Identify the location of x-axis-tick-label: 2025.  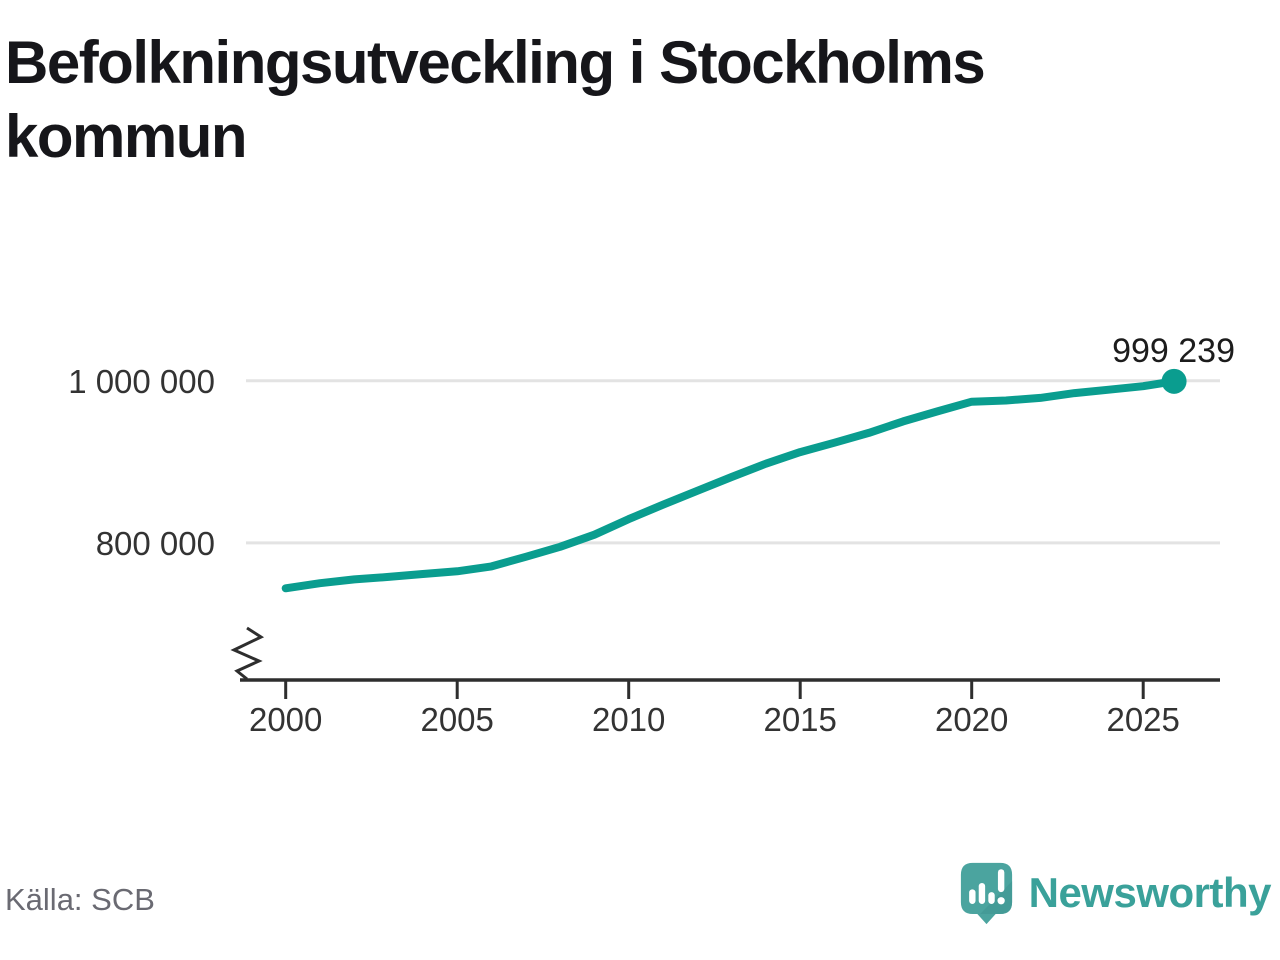
(1143, 719).